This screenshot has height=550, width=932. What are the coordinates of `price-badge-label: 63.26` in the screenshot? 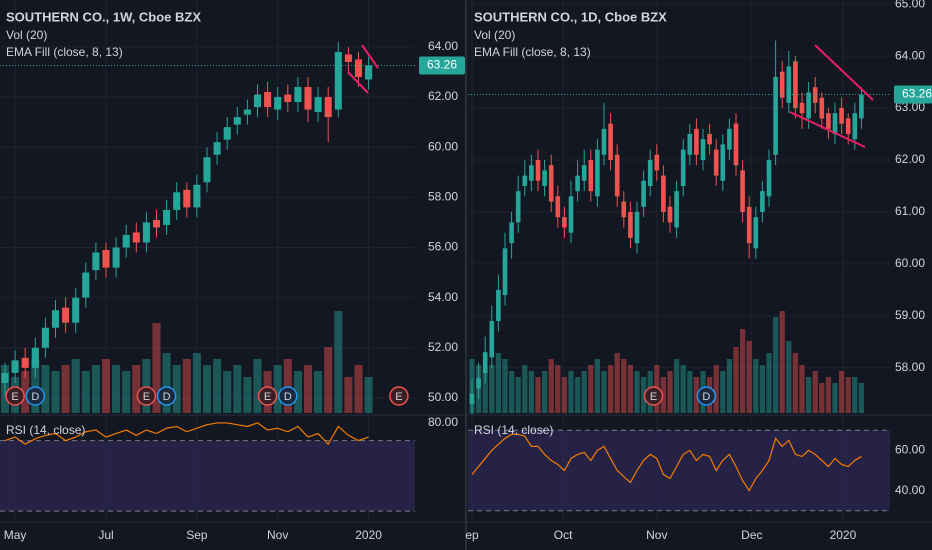 It's located at (442, 65).